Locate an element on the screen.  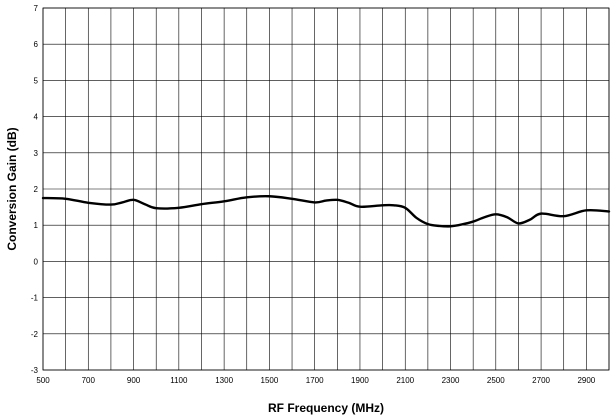
y-tick-label: 2 is located at coordinates (36, 189).